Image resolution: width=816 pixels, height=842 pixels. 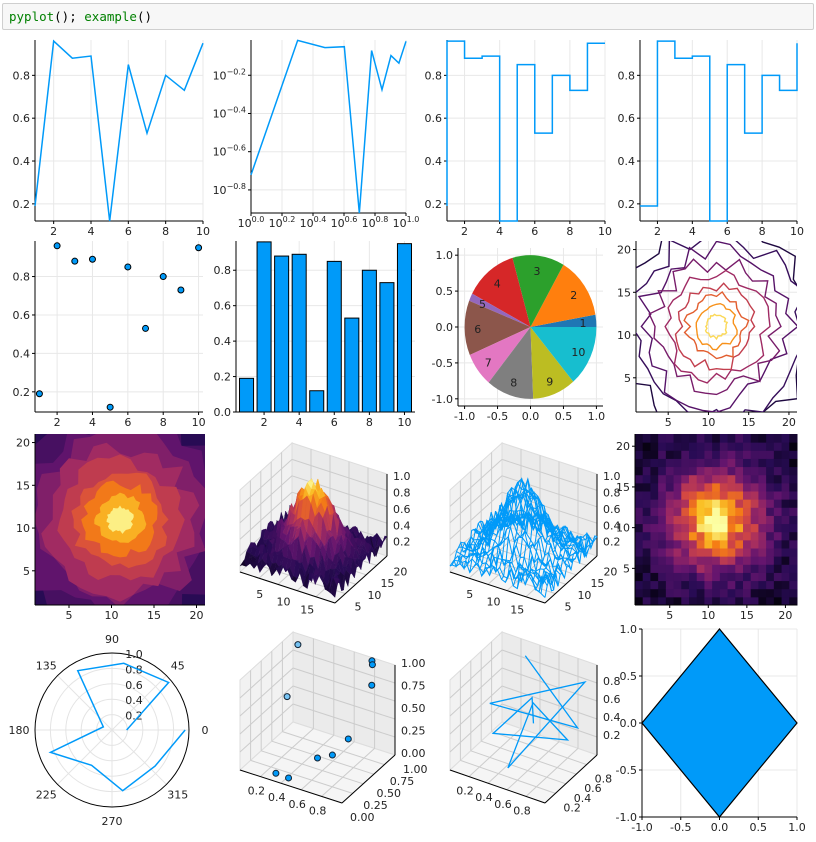 What do you see at coordinates (408, 16) in the screenshot?
I see `code-cell-input: pyplot(); example()` at bounding box center [408, 16].